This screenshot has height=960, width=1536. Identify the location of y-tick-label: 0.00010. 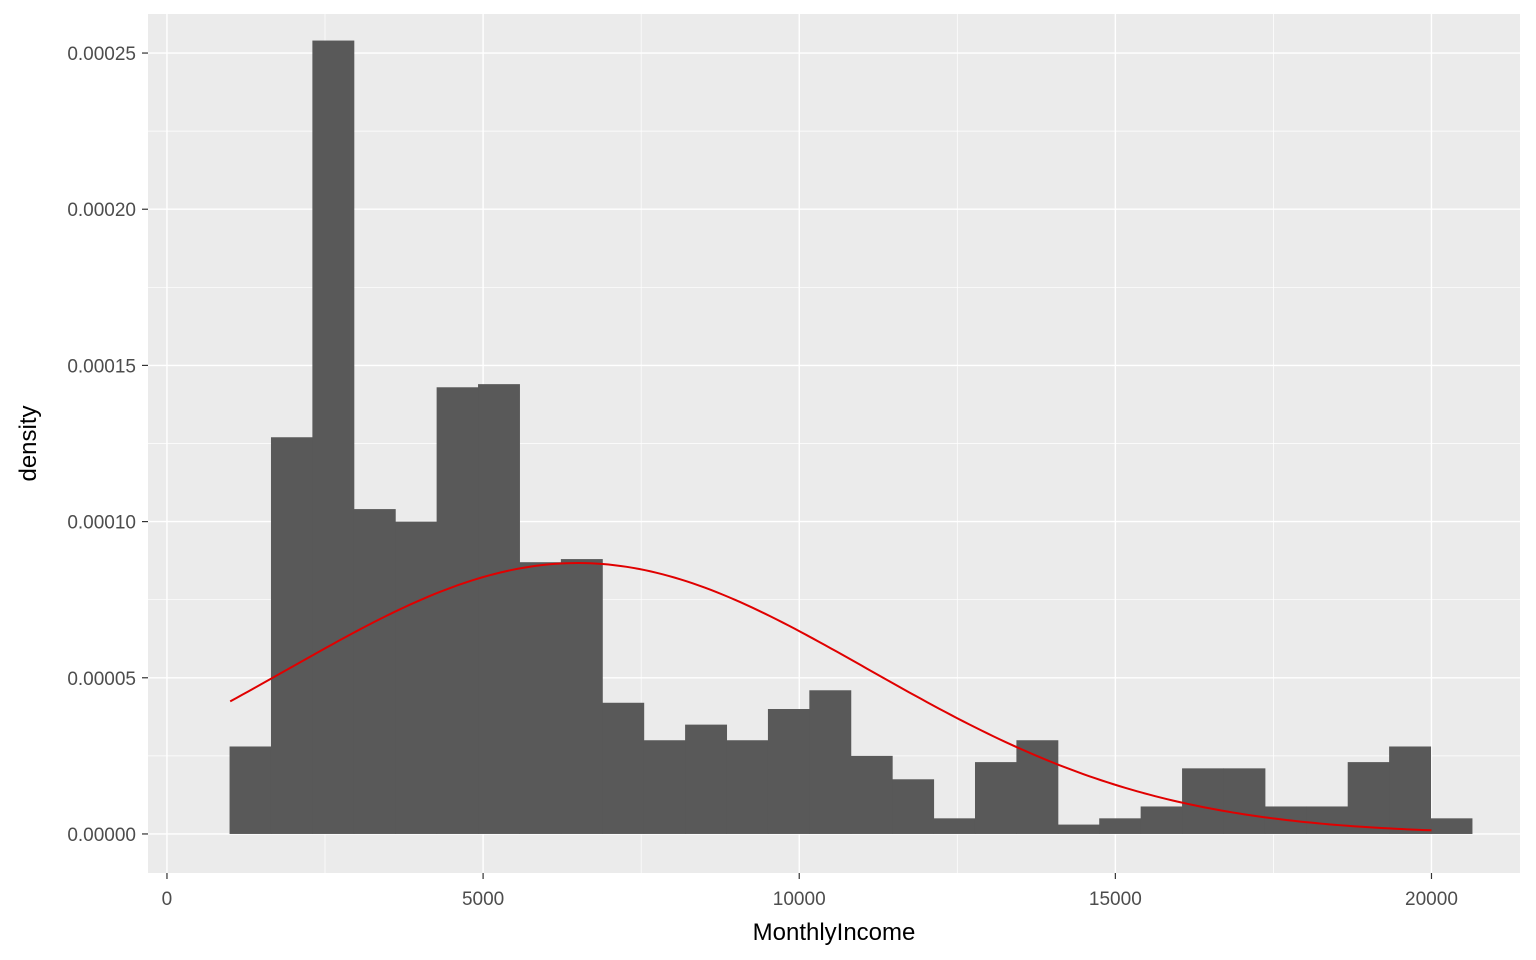
(101, 523).